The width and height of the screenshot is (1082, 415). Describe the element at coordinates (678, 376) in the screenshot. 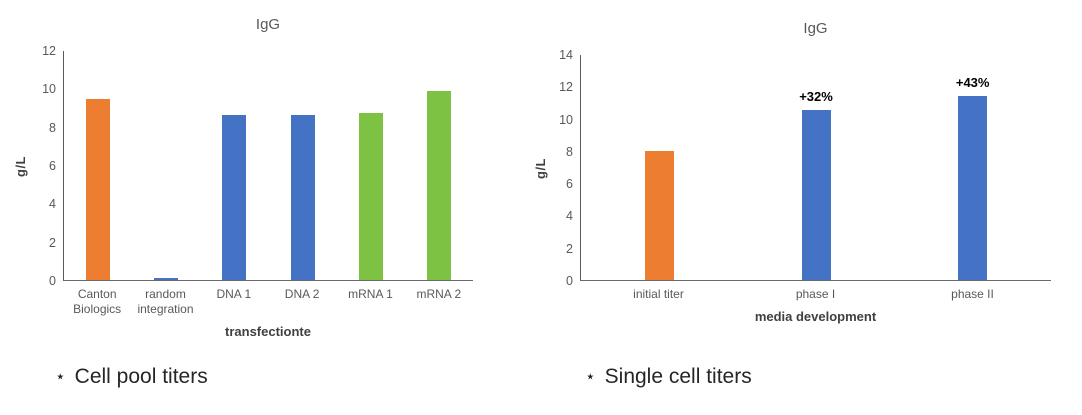

I see `caption-text: Single cell titers` at that location.